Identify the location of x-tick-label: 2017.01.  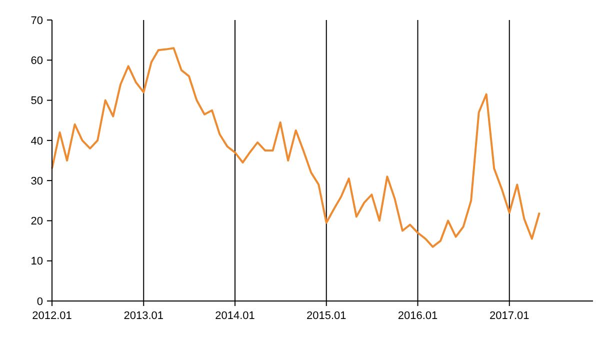
(510, 316).